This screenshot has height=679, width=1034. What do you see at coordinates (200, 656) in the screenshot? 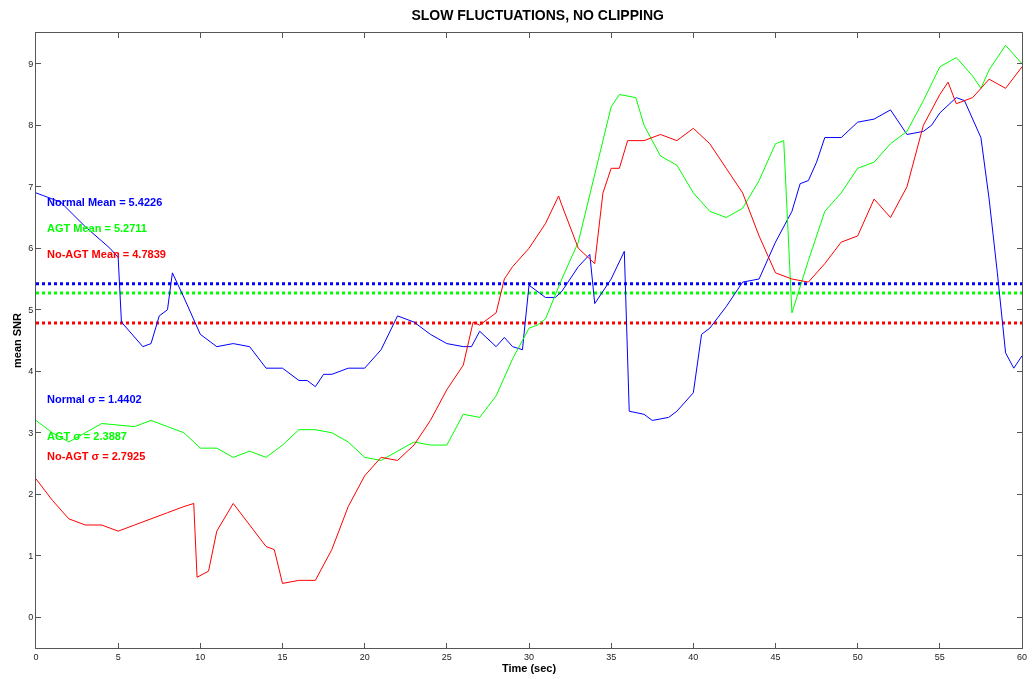
I see `x-tick-label: 10` at bounding box center [200, 656].